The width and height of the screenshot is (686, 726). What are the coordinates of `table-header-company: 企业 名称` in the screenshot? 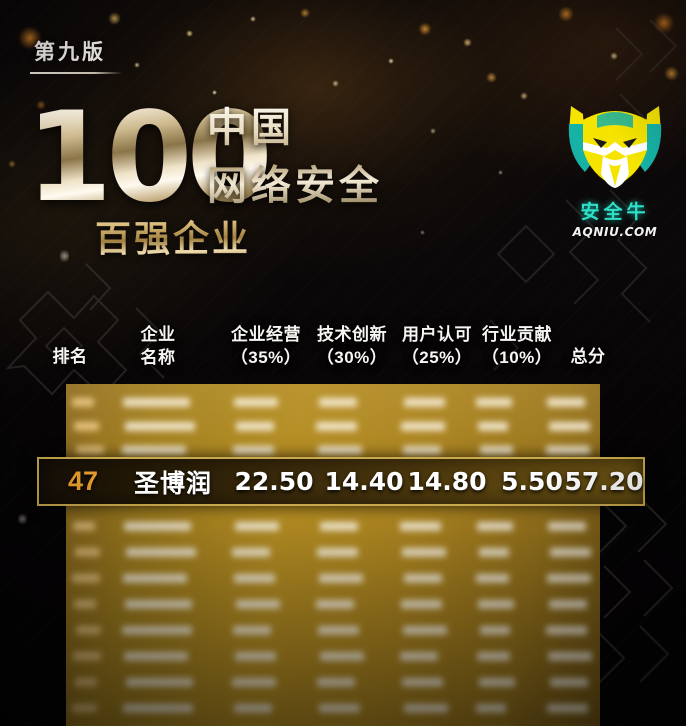 It's located at (158, 347).